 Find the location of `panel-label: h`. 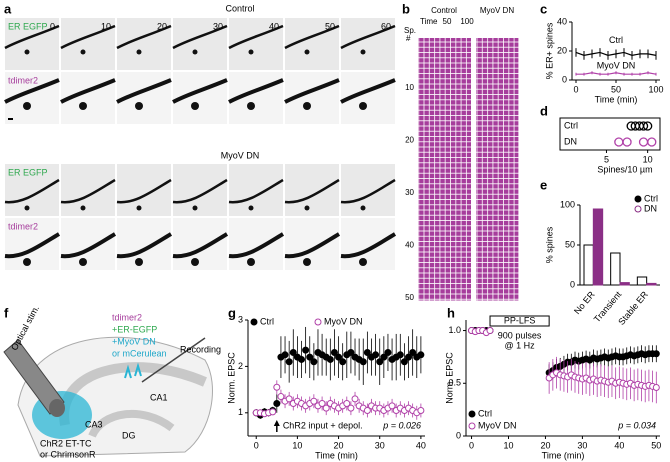

panel-label: h is located at coordinates (451, 312).